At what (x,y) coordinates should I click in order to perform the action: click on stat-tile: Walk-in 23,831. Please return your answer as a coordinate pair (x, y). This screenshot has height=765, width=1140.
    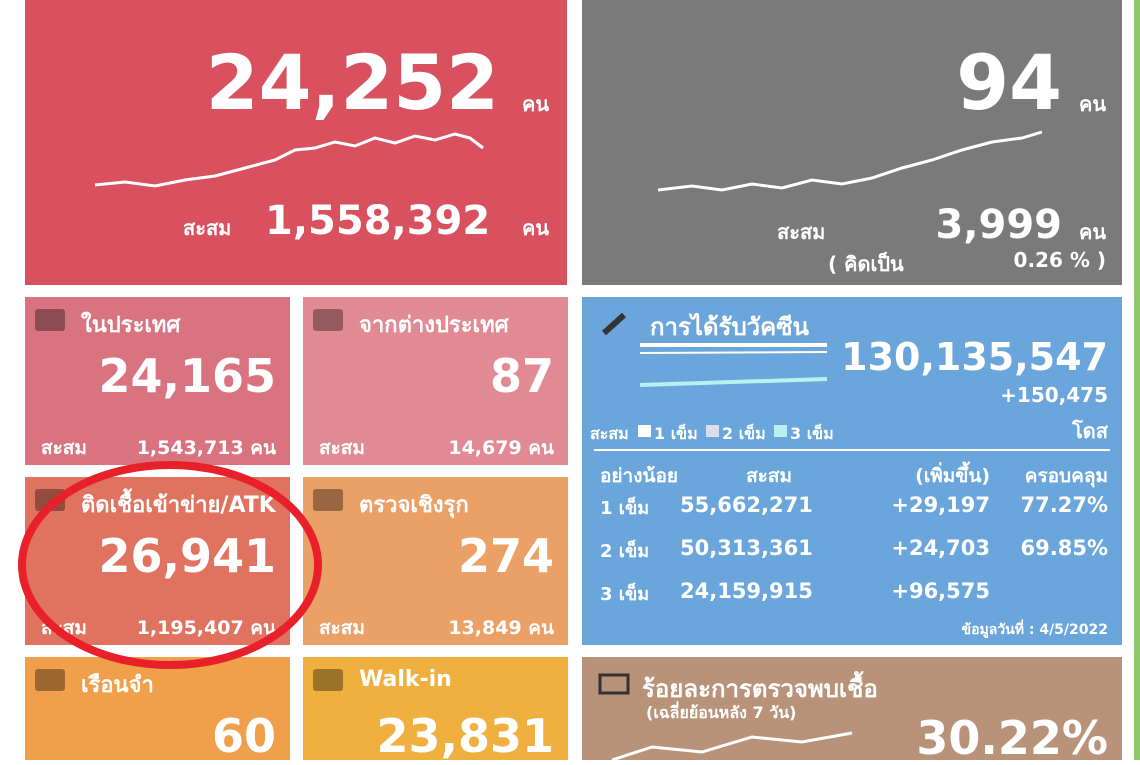
    Looking at the image, I should click on (435, 710).